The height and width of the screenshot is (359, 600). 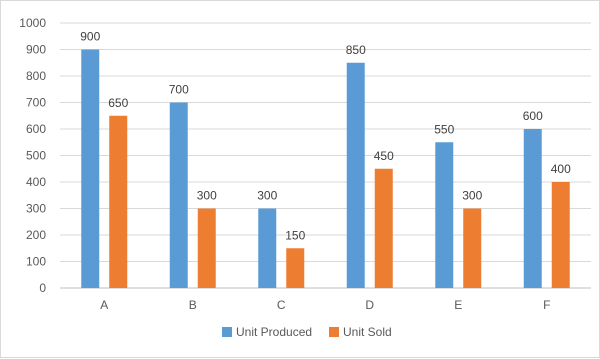 I want to click on x-tick-label: C, so click(x=281, y=305).